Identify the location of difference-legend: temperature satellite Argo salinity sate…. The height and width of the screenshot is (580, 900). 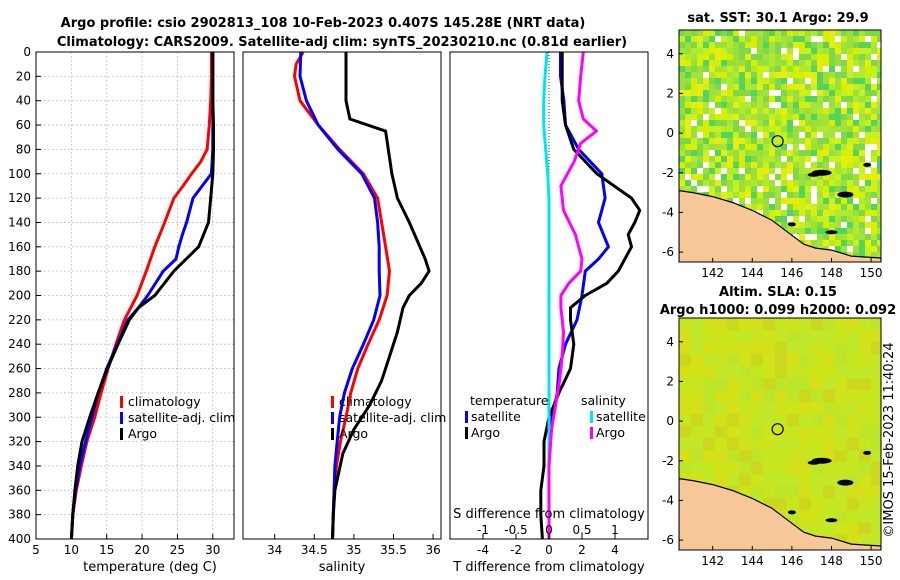
(555, 416).